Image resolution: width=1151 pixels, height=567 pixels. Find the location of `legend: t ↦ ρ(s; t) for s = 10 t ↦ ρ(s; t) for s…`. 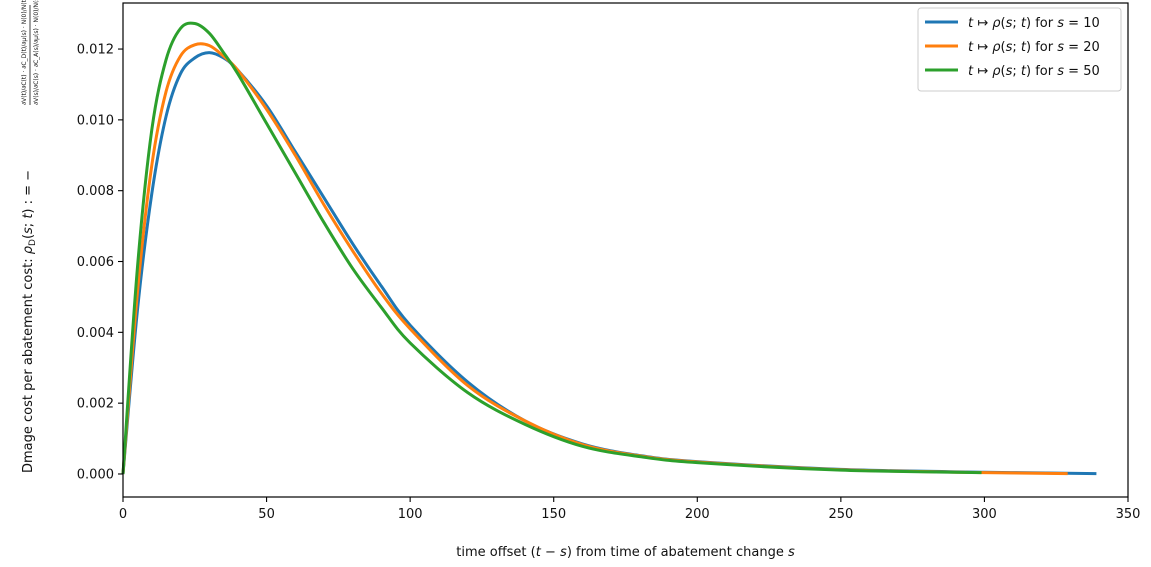

legend: t ↦ ρ(s; t) for s = 10 t ↦ ρ(s; t) for s… is located at coordinates (1019, 49).